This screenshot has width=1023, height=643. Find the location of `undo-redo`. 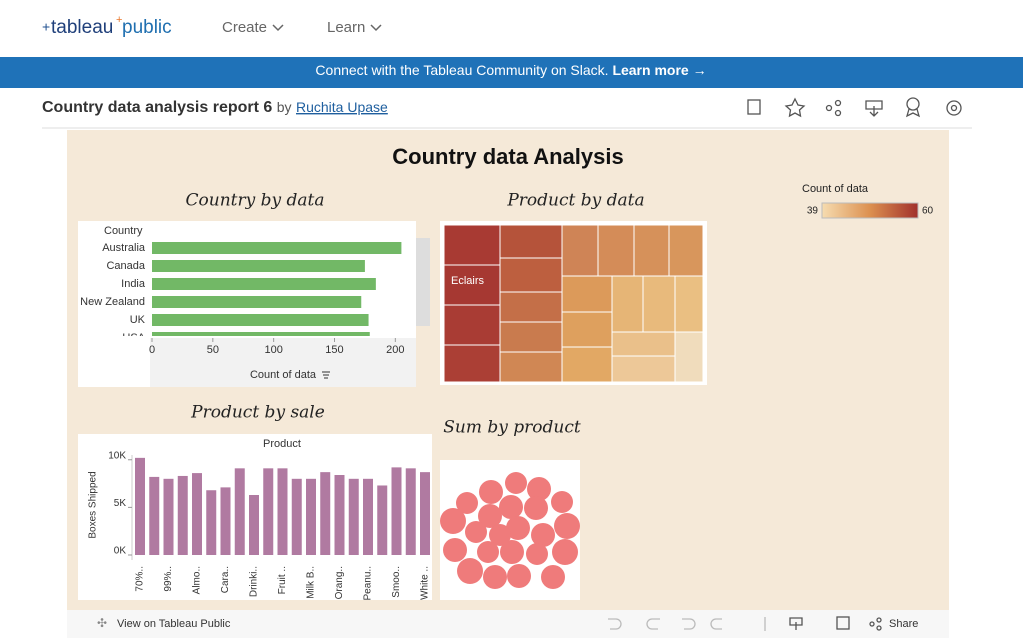

undo-redo is located at coordinates (687, 624).